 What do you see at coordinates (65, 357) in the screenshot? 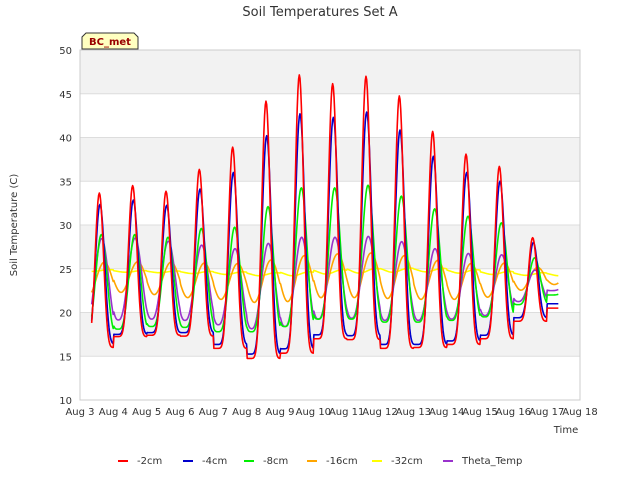
I see `y-tick-label: 15` at bounding box center [65, 357].